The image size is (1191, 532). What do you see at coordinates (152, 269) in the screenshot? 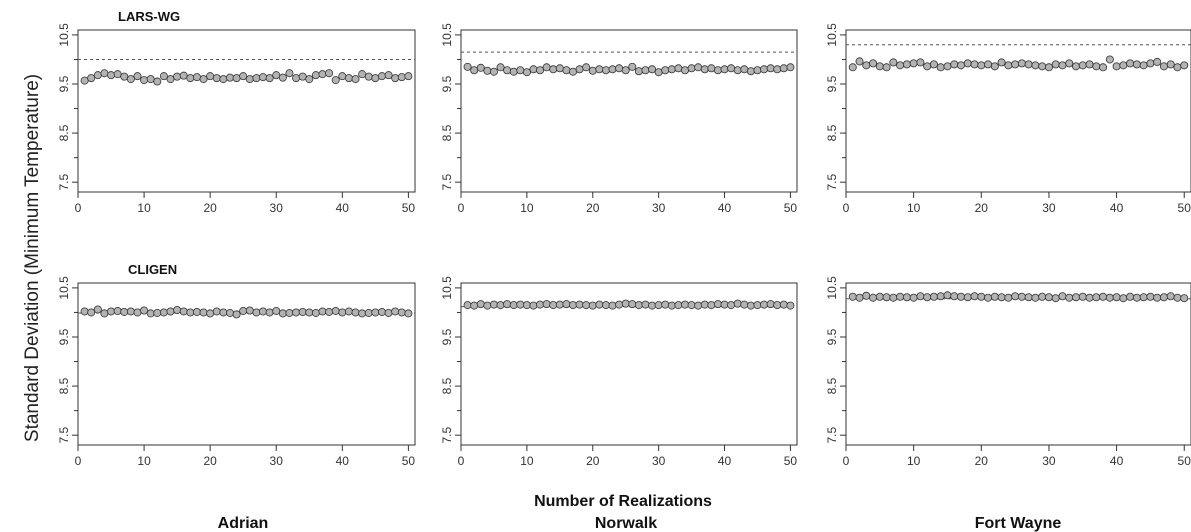
I see `row-title-cligen: CLIGEN` at bounding box center [152, 269].